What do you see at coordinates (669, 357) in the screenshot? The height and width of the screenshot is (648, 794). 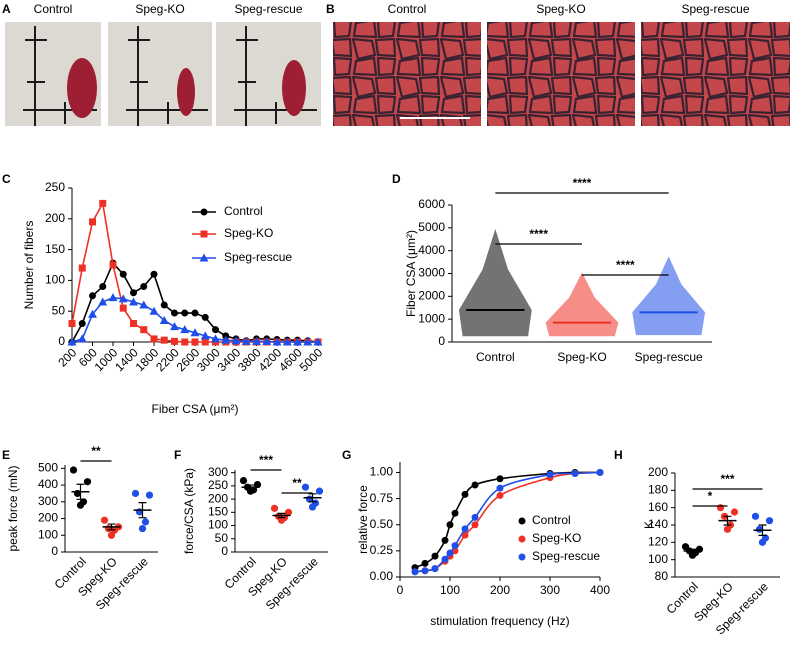 I see `x-tick-label: Speg-rescue` at bounding box center [669, 357].